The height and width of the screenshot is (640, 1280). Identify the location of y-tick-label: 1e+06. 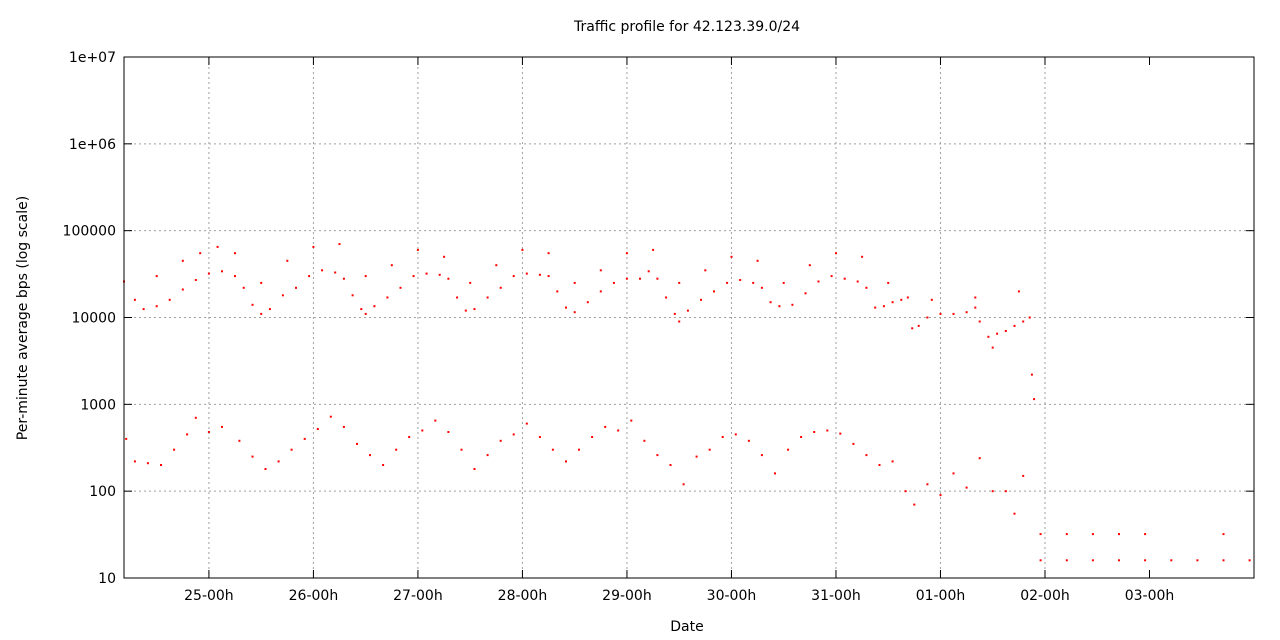
(92, 145).